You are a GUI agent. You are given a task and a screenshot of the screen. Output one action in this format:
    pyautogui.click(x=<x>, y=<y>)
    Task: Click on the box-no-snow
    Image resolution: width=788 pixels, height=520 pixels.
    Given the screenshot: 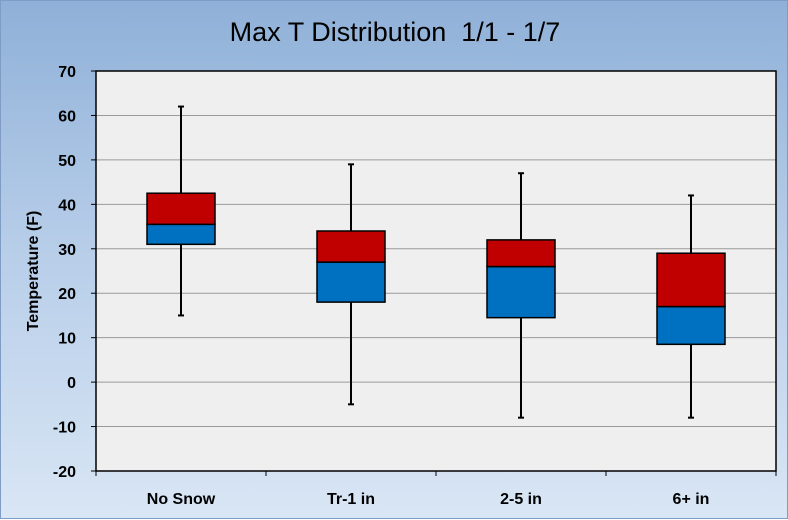 What is the action you would take?
    pyautogui.click(x=181, y=211)
    